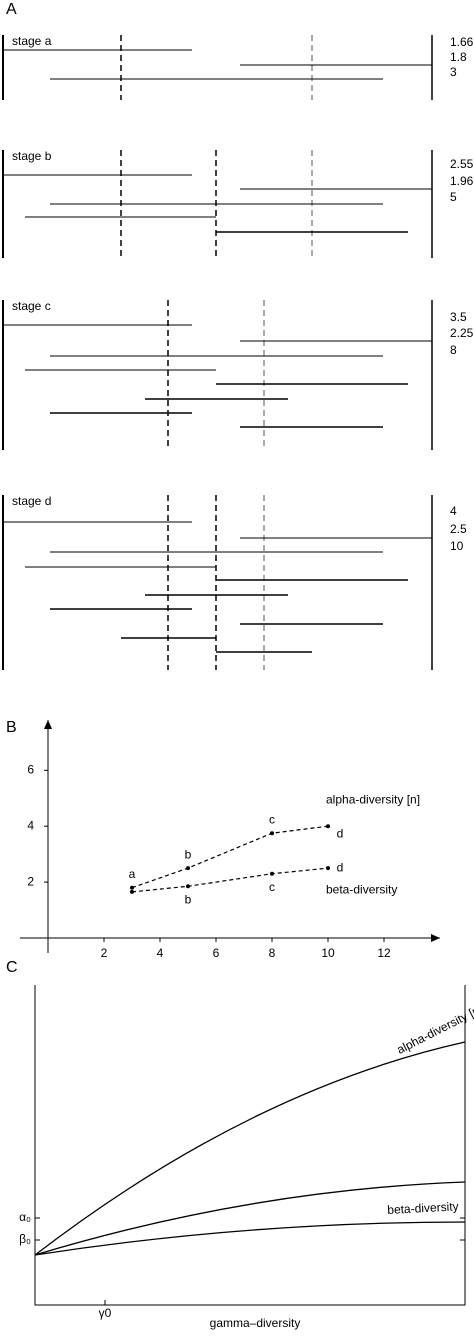  Describe the element at coordinates (272, 953) in the screenshot. I see `x-tick-label: 8` at that location.